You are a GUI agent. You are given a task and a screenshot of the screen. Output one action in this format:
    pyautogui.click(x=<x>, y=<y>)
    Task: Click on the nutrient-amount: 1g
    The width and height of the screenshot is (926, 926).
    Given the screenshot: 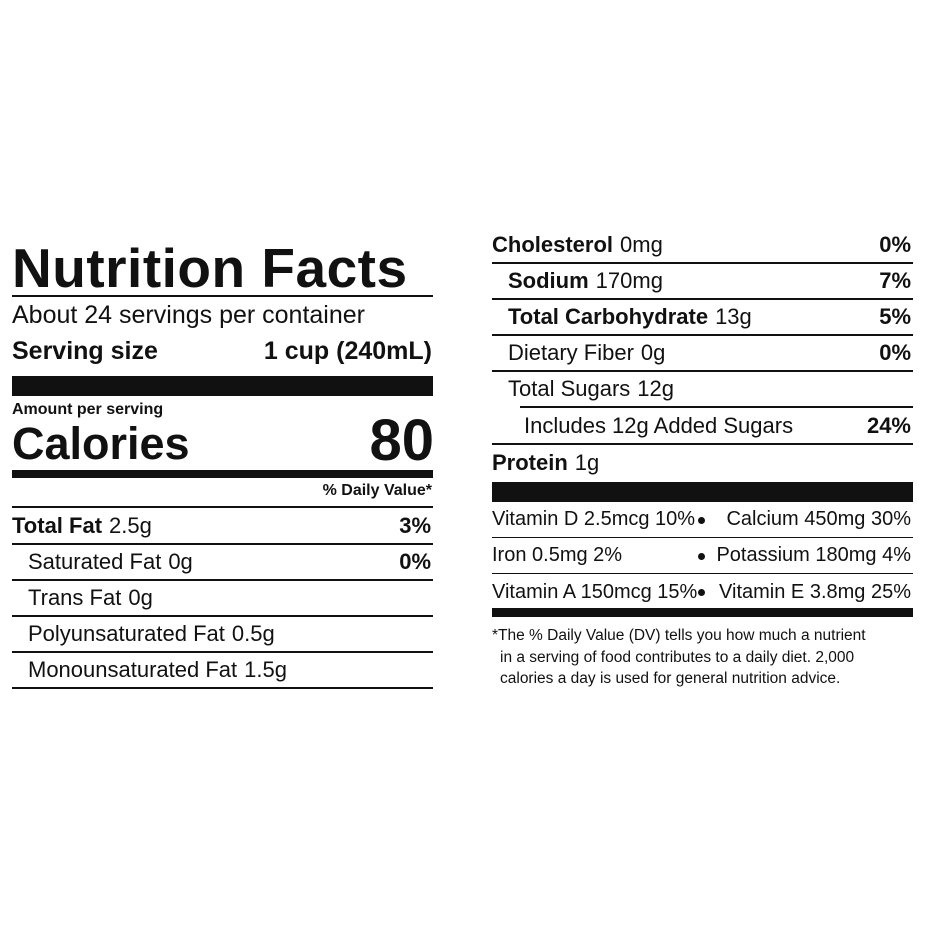 What is the action you would take?
    pyautogui.click(x=587, y=462)
    